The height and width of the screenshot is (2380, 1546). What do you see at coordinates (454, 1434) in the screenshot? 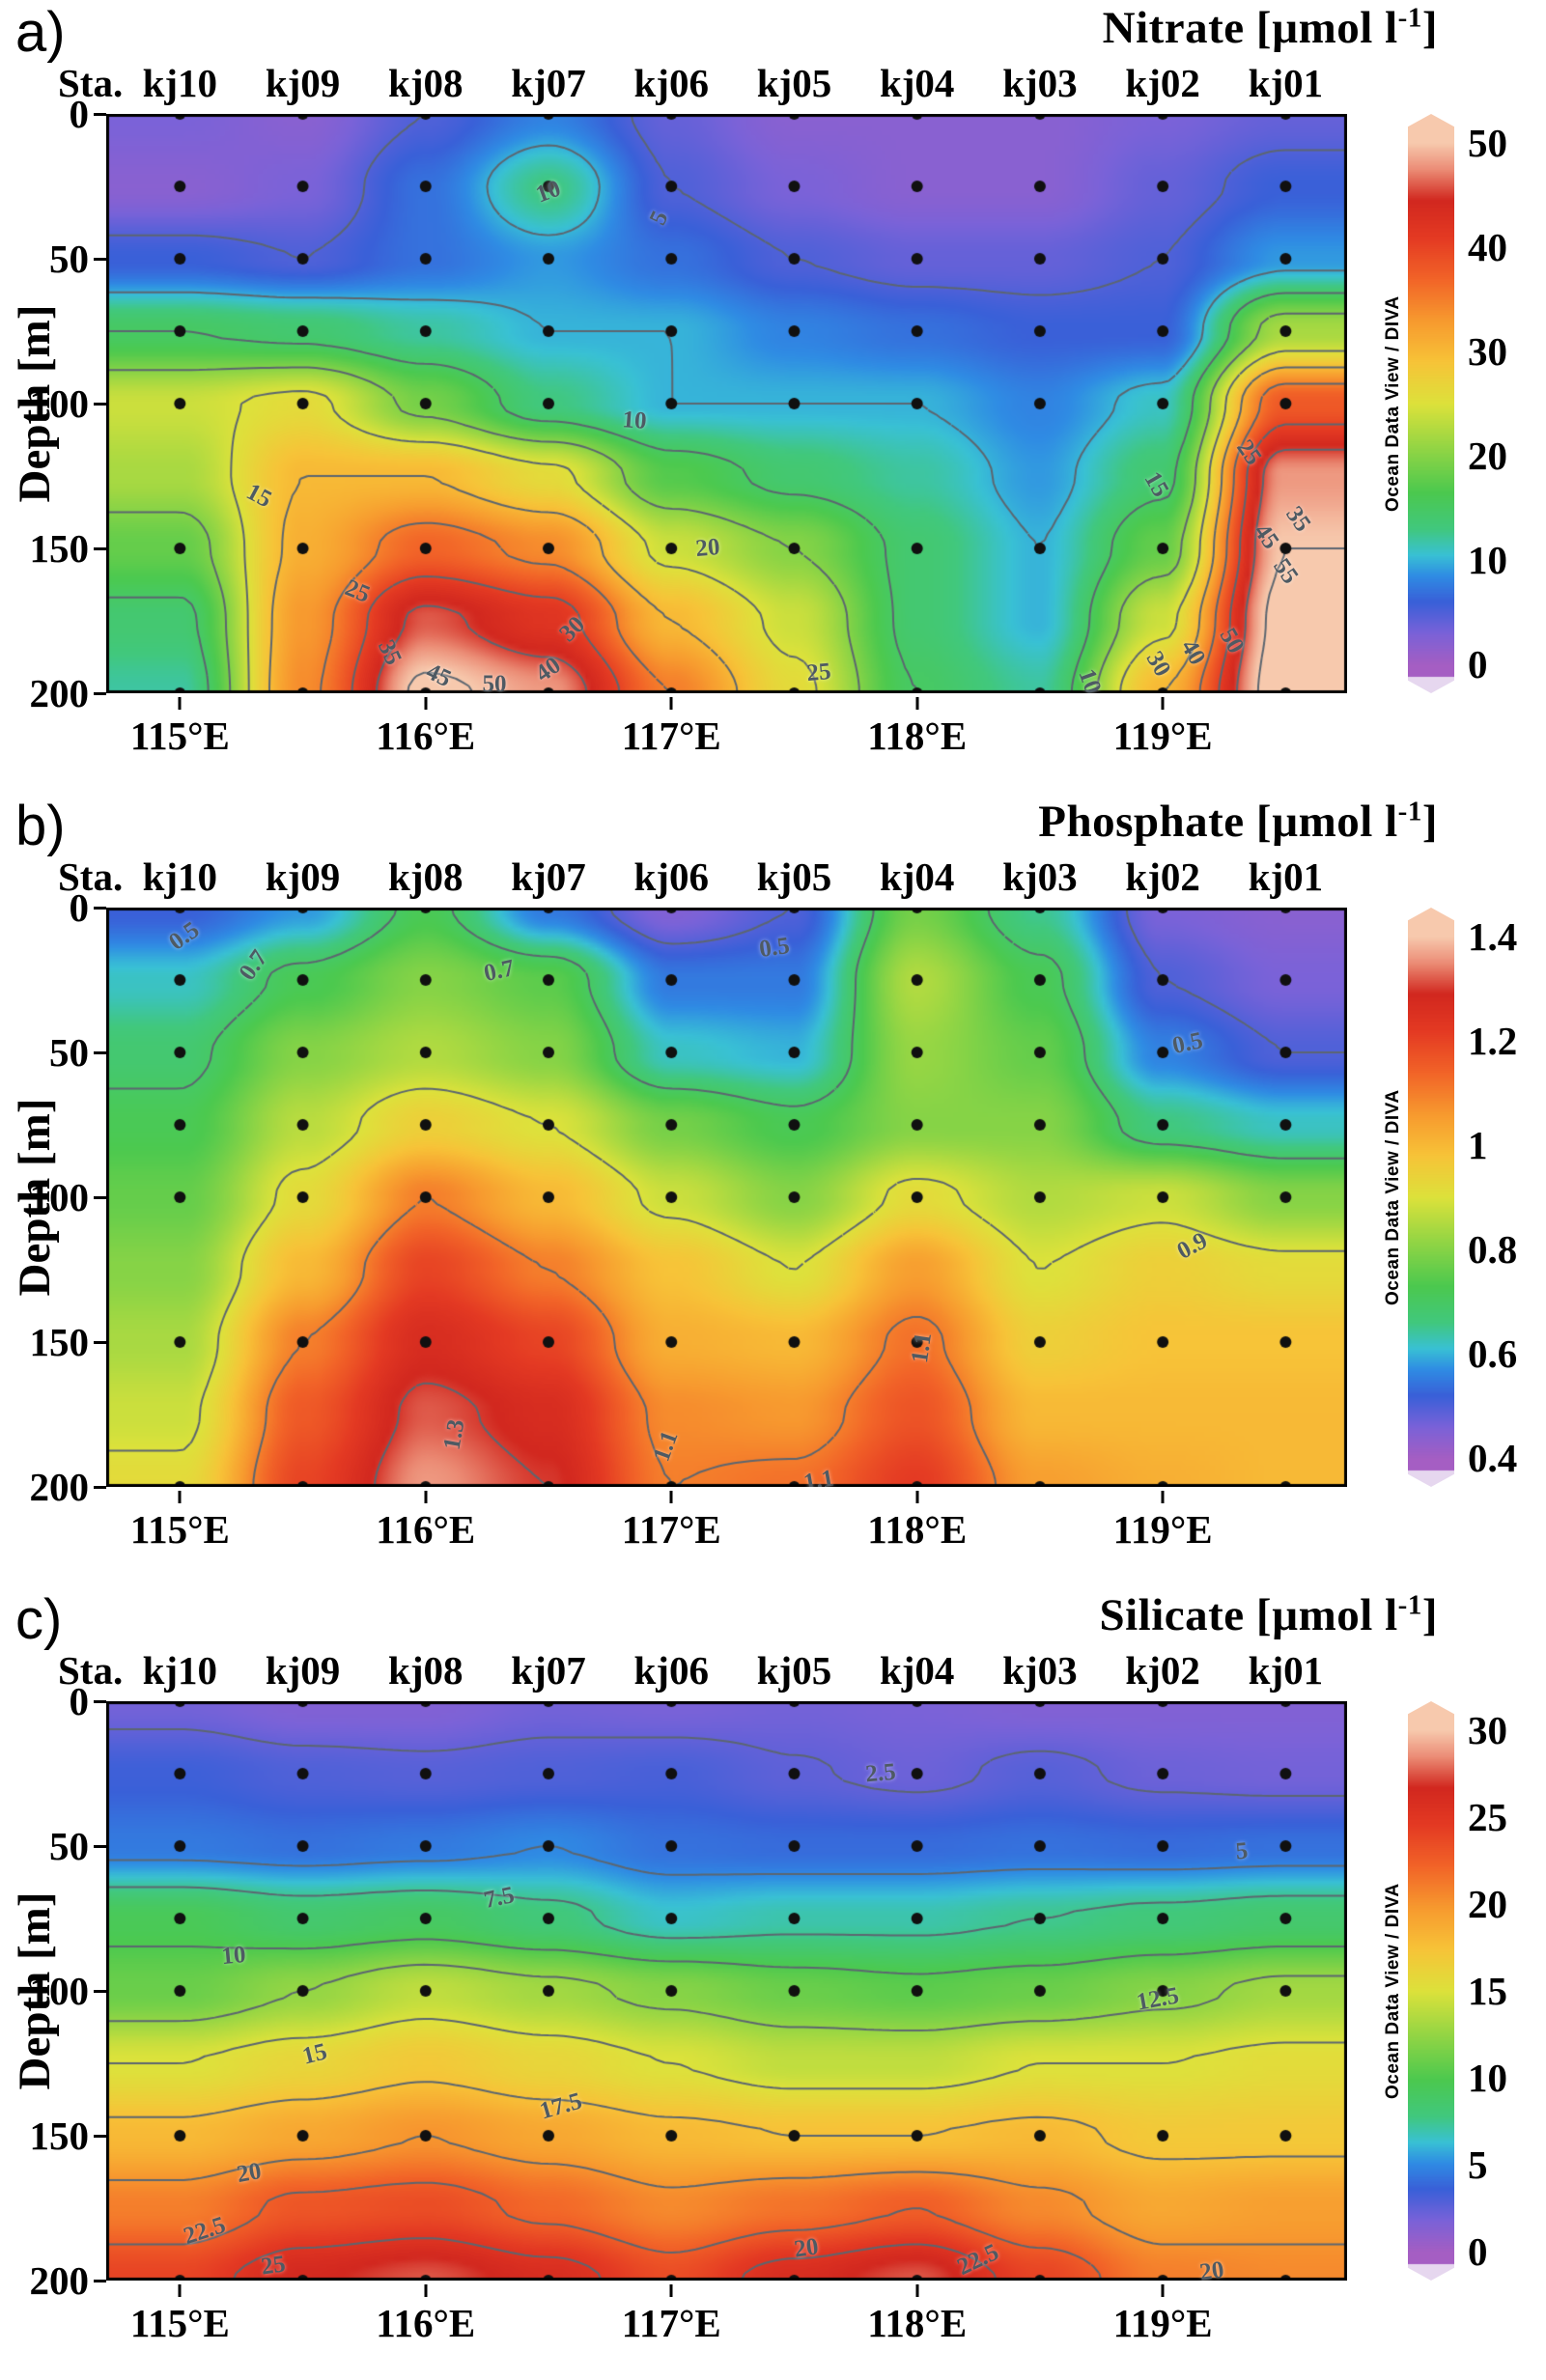
I see `contour-value-label: 1.3` at bounding box center [454, 1434].